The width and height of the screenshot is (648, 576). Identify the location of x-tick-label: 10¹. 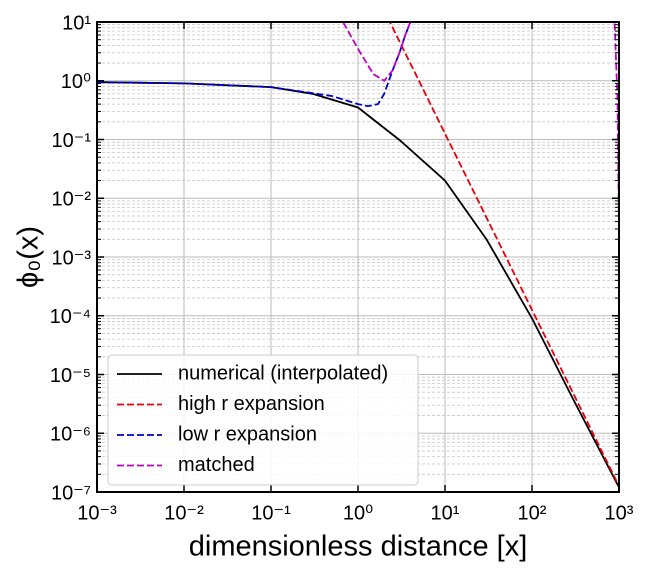
(445, 513).